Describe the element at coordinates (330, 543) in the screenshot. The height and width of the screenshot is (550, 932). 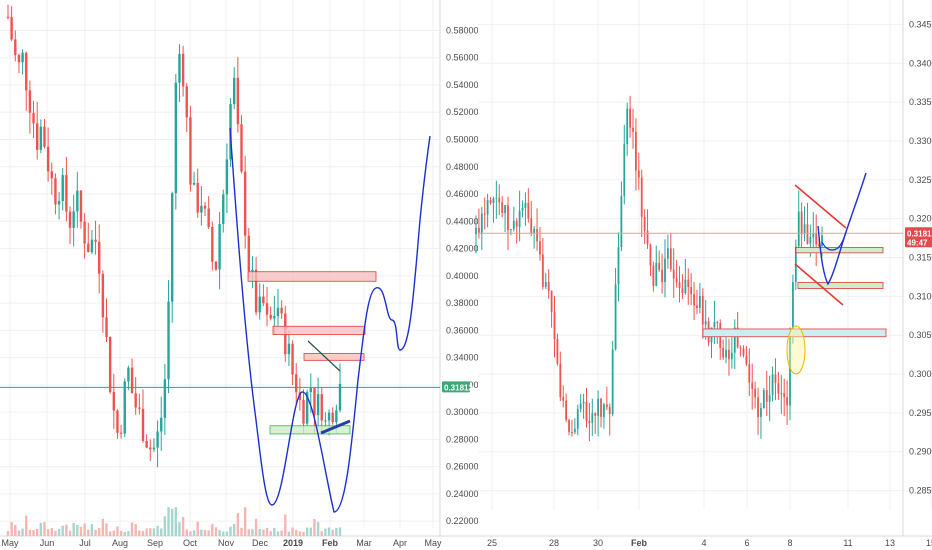
I see `time-axis-tick-label: Feb` at that location.